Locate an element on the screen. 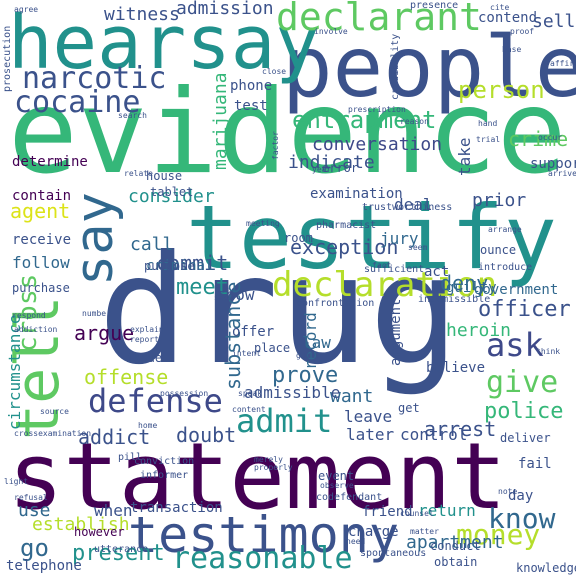  word-agree: agree is located at coordinates (26, 9).